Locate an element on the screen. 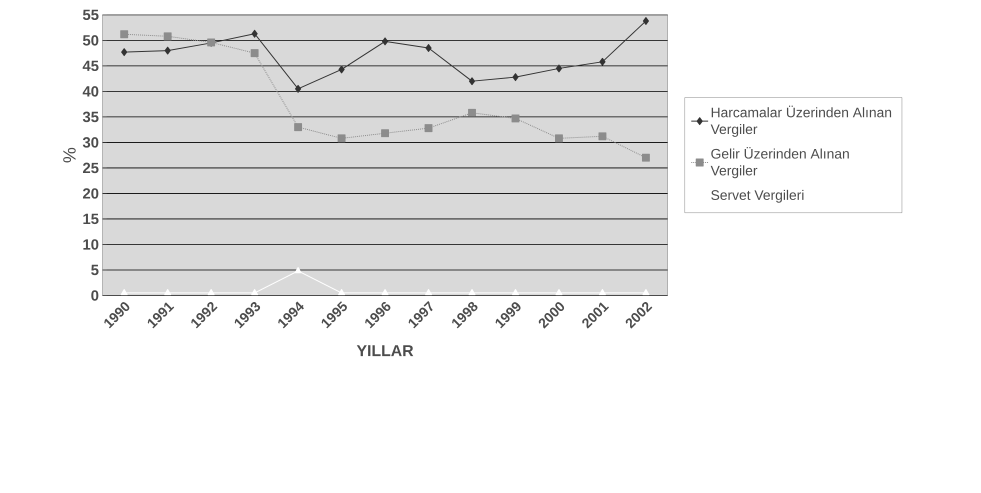 The height and width of the screenshot is (493, 981). y-tick-label: 35 is located at coordinates (90, 117).